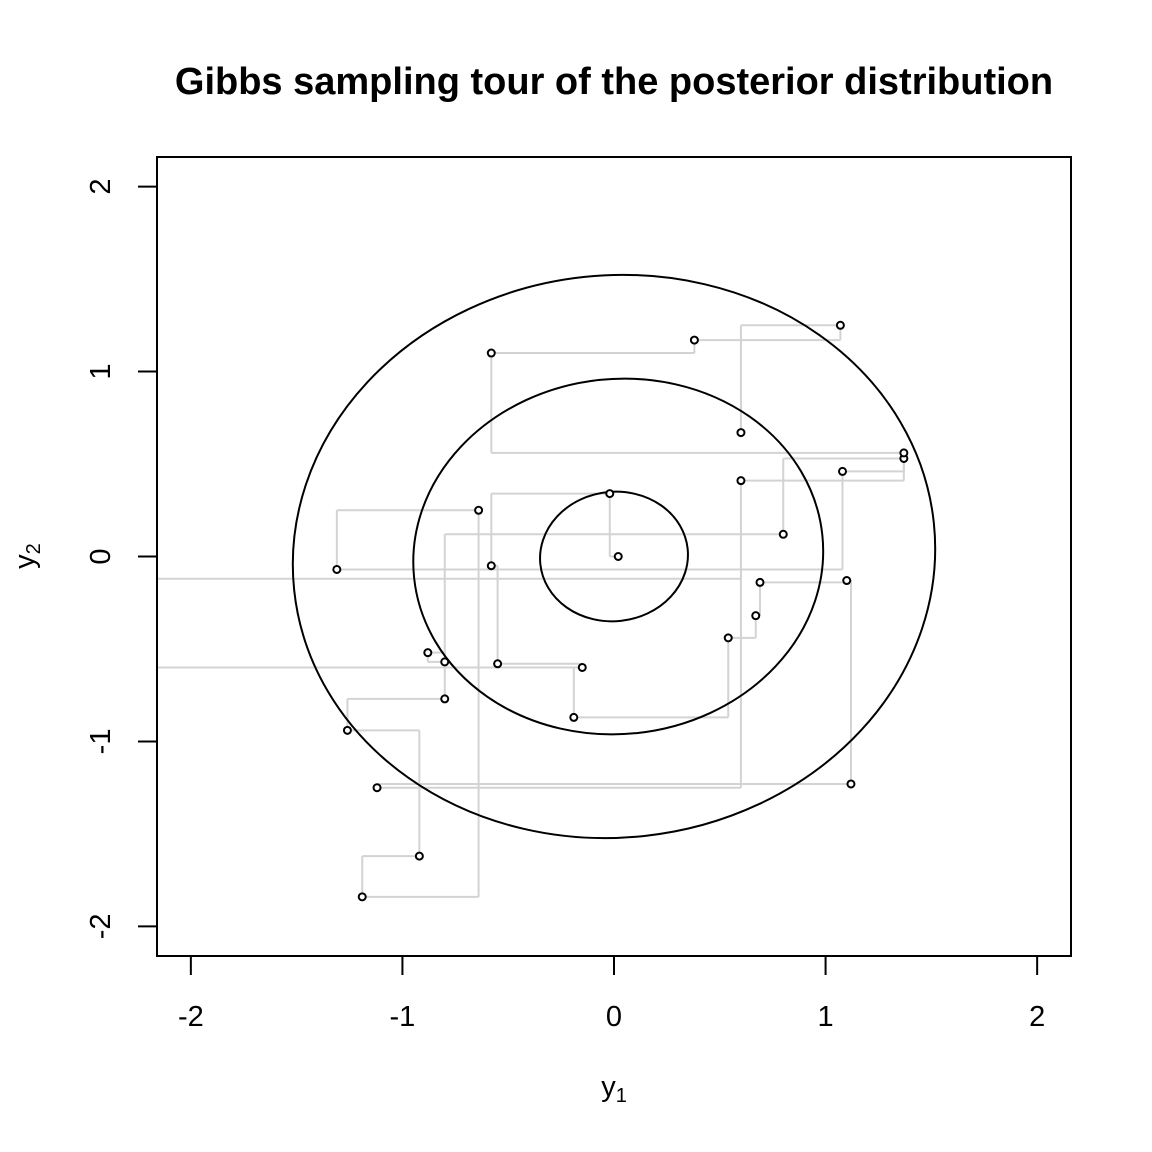 The width and height of the screenshot is (1152, 1152). I want to click on x-axis-label: y1, so click(614, 1089).